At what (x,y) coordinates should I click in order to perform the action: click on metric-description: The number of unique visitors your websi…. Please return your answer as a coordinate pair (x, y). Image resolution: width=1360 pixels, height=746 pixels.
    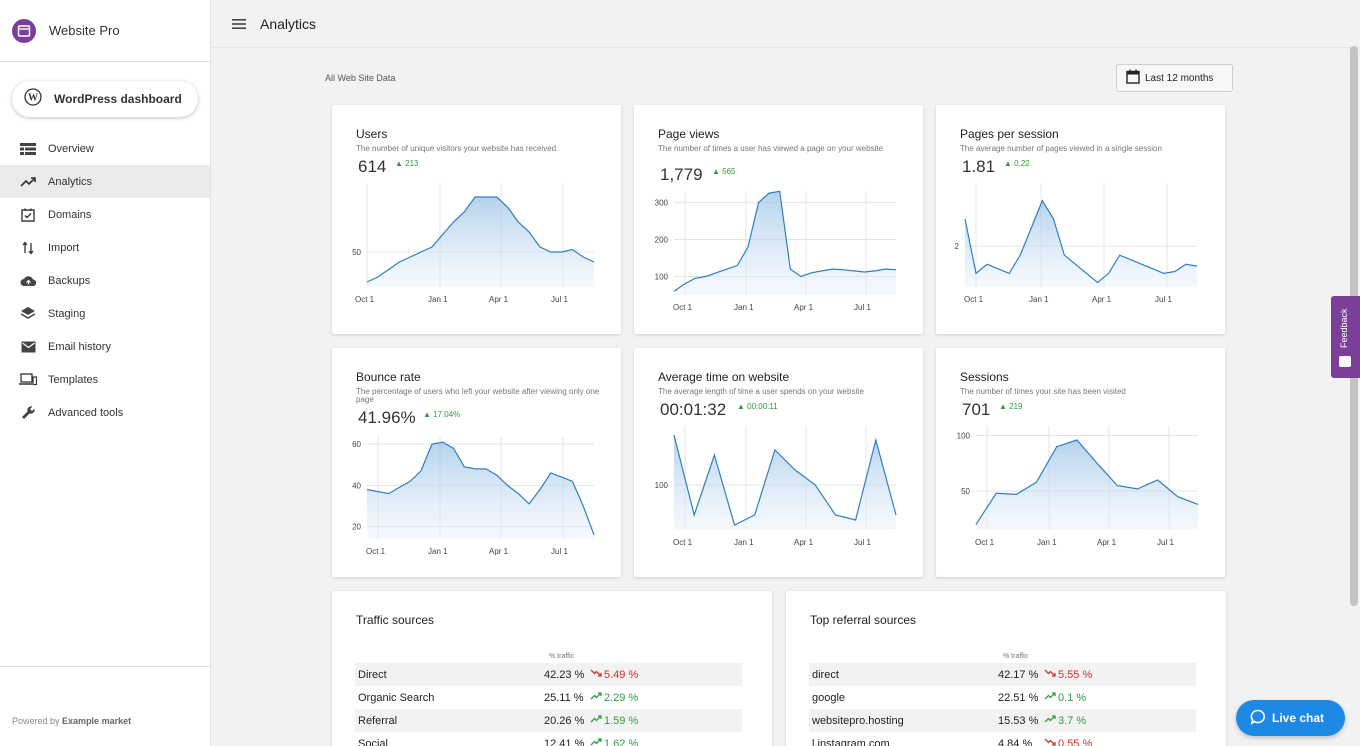
    Looking at the image, I should click on (456, 148).